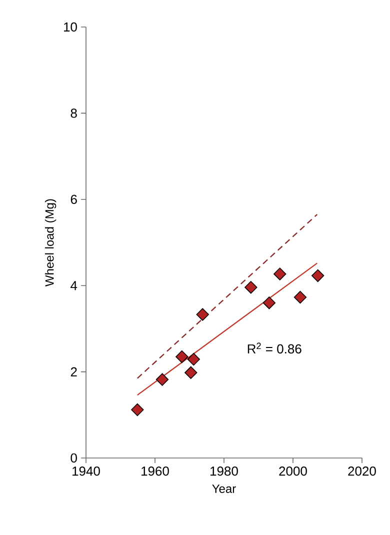 The height and width of the screenshot is (535, 390). I want to click on annotation: R$^{2}$ = 0.86, so click(275, 348).